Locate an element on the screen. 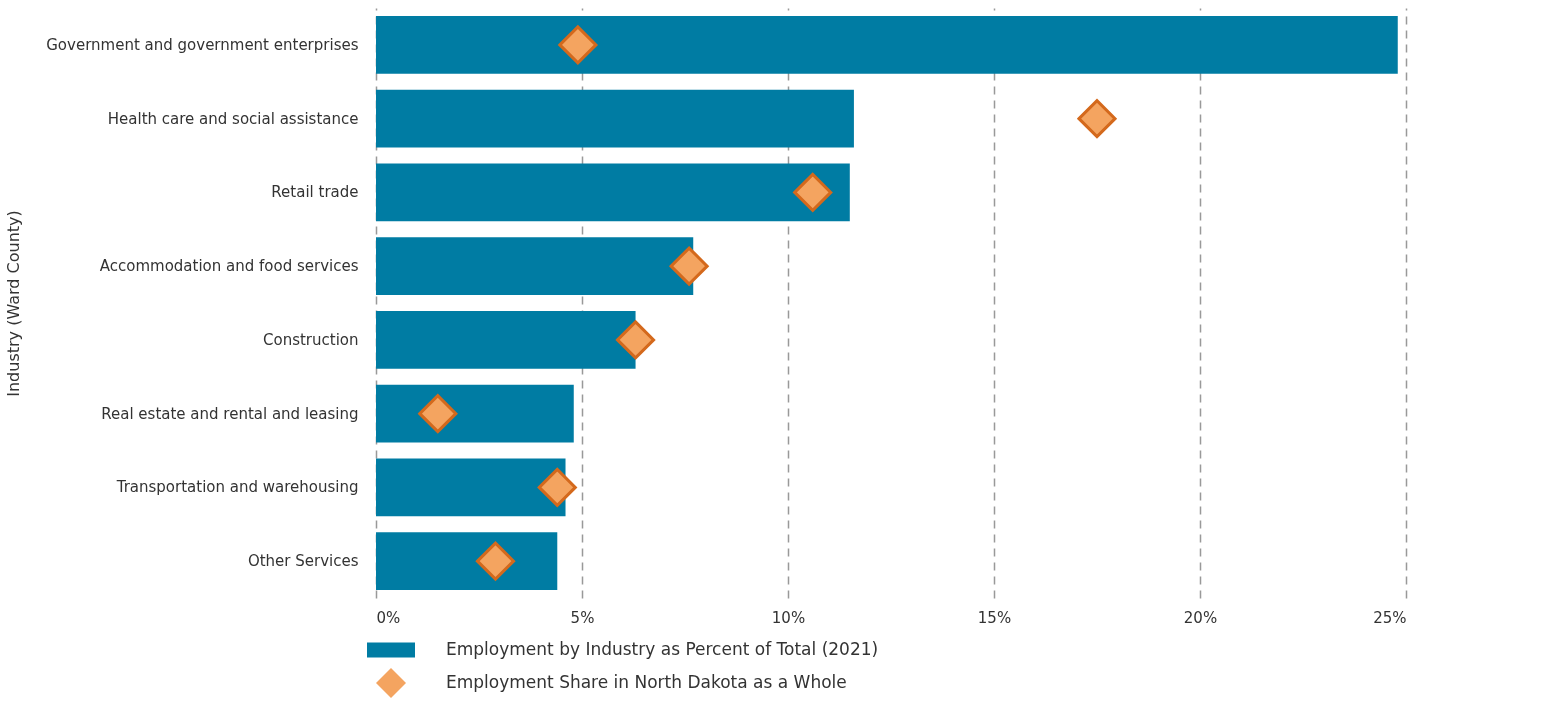  y-tick-label: Retail trade is located at coordinates (315, 192).